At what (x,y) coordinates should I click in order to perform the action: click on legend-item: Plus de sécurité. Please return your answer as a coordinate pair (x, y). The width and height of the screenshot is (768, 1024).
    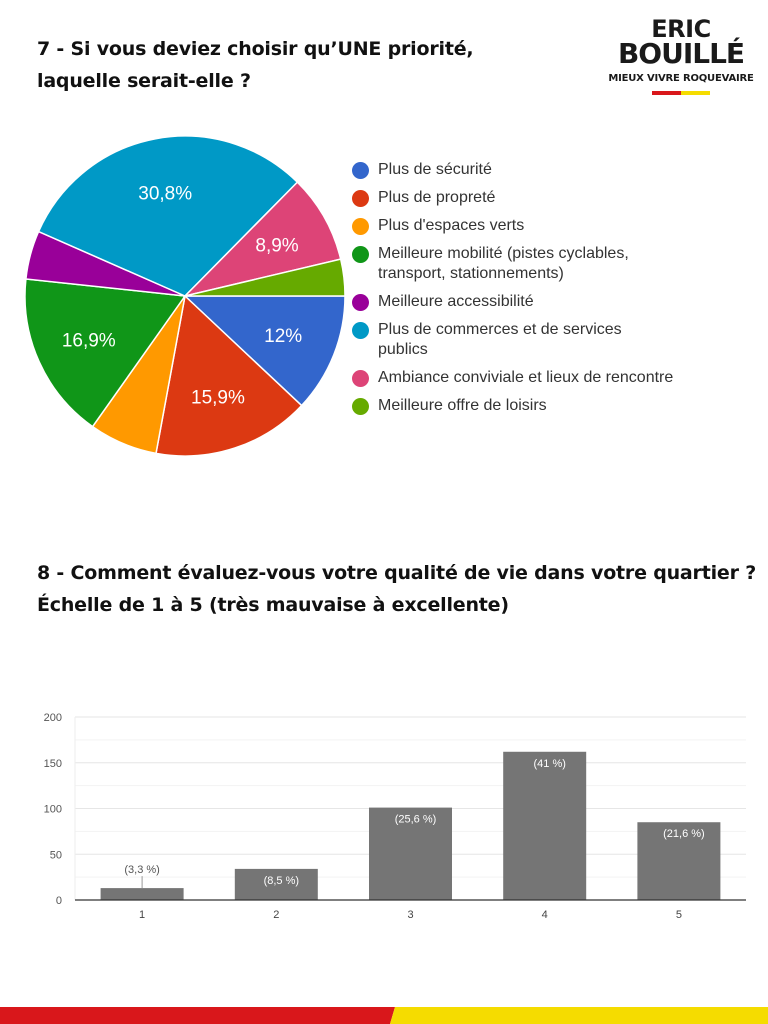
    Looking at the image, I should click on (537, 170).